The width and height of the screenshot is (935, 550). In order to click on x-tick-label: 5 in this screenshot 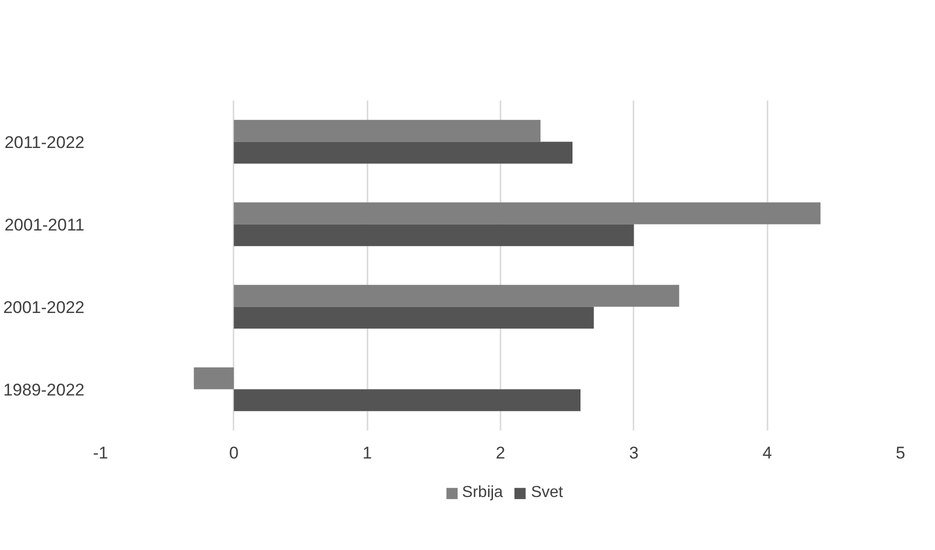, I will do `click(901, 453)`.